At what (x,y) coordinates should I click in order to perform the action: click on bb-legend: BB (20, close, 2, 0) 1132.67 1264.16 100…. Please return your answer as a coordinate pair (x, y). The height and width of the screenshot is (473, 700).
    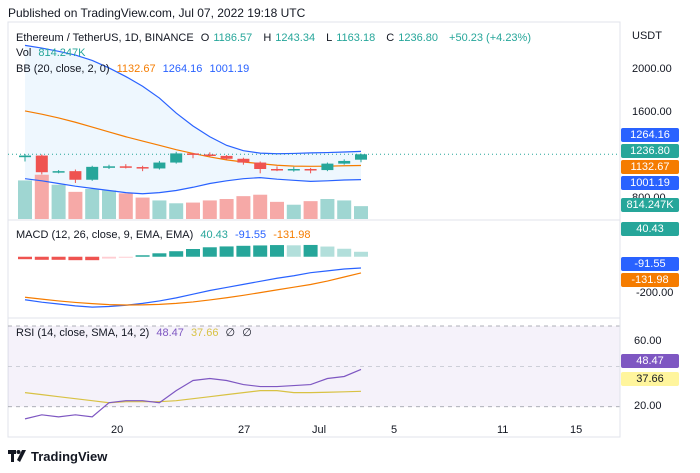
    Looking at the image, I should click on (134, 69).